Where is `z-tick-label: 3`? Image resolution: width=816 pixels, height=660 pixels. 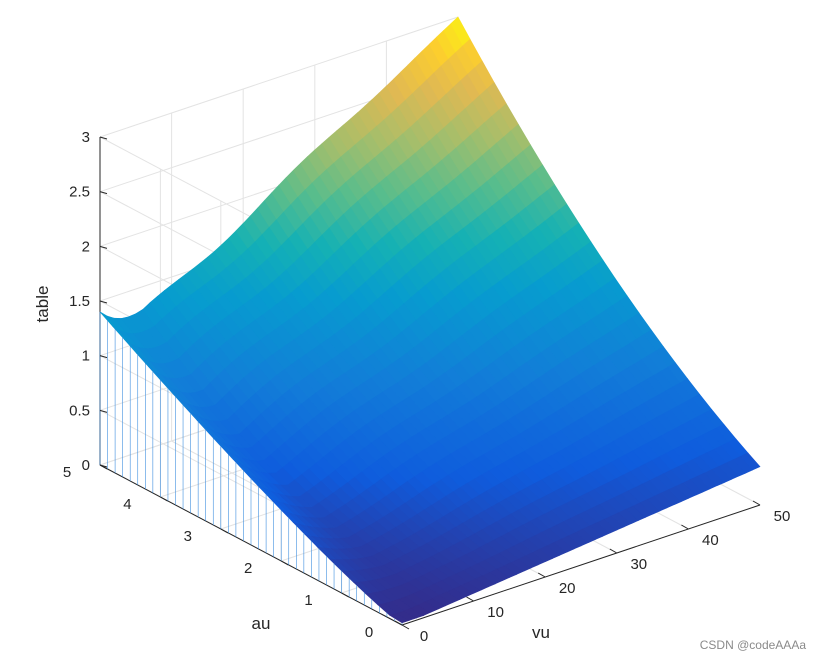 z-tick-label: 3 is located at coordinates (86, 137).